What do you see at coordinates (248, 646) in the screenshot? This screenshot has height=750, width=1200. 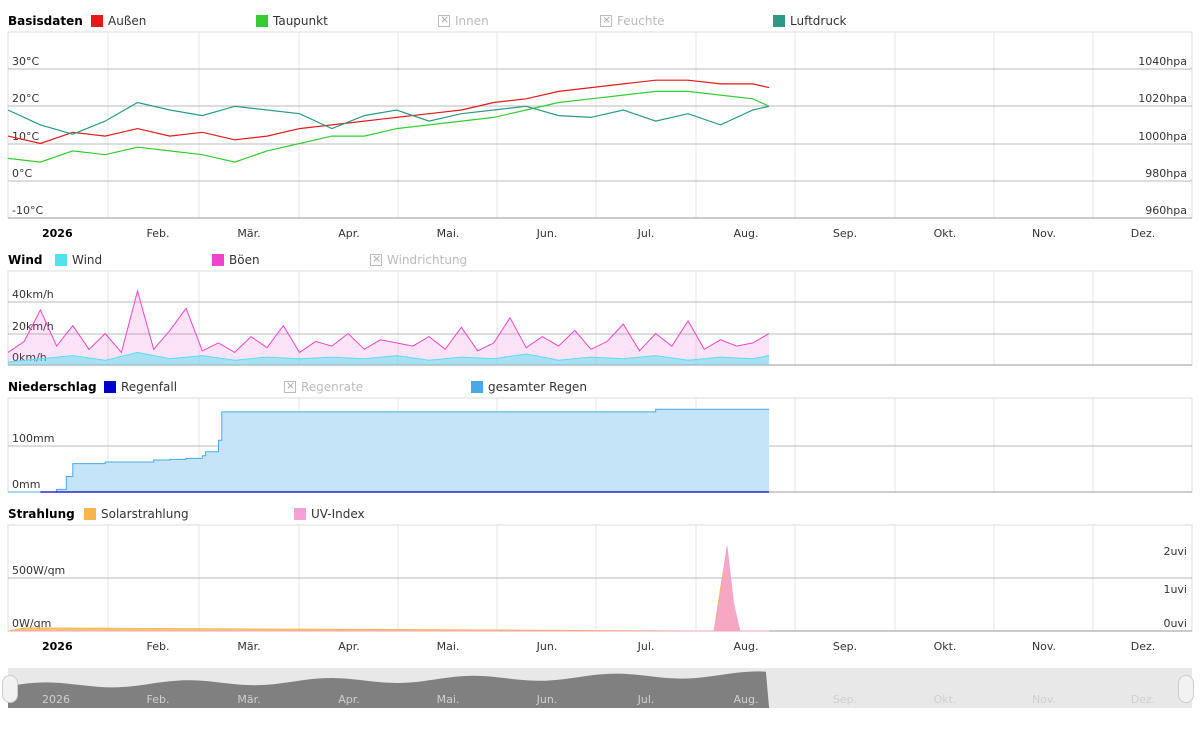 I see `xaxis-bottom-month-1: Mär.` at bounding box center [248, 646].